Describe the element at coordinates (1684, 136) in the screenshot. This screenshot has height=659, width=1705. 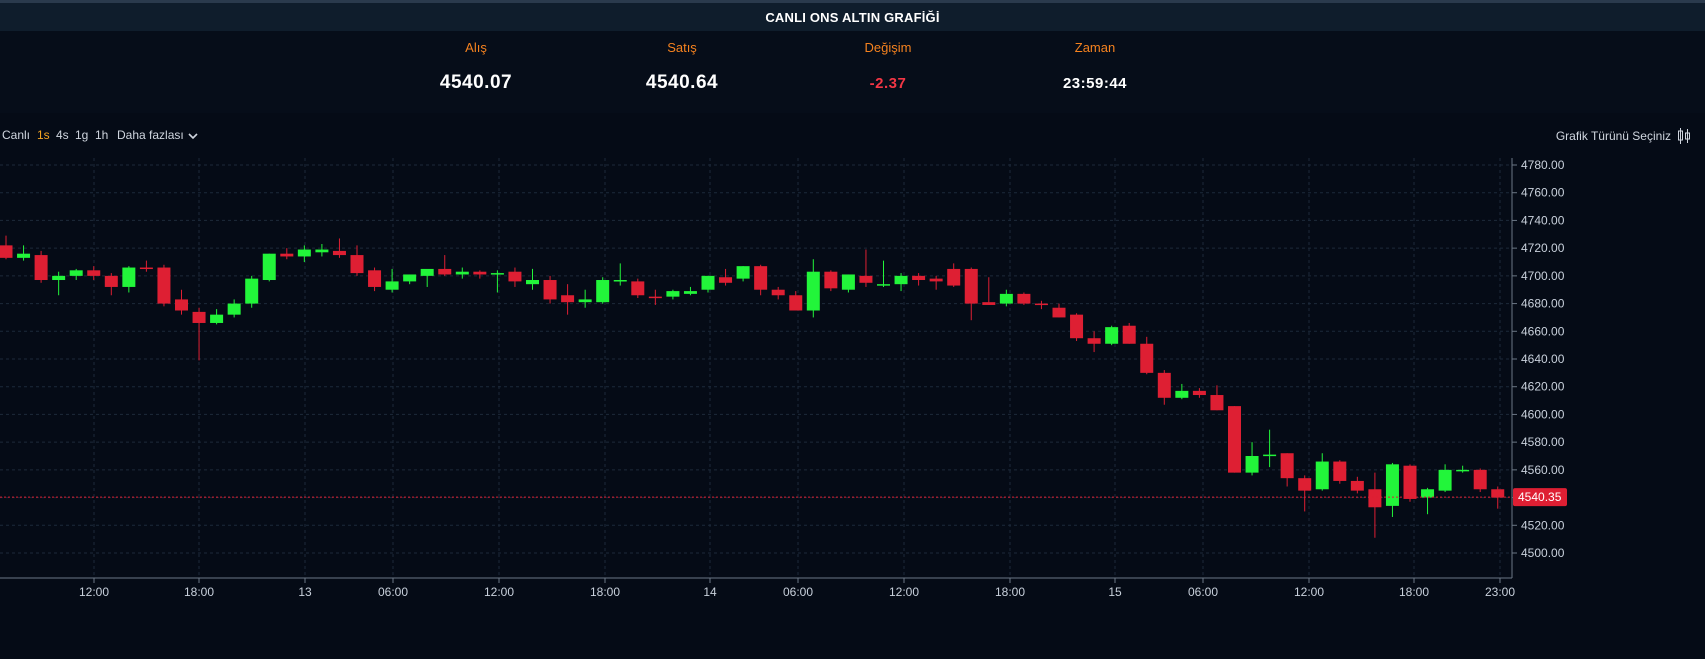
I see `candlestick-icon` at that location.